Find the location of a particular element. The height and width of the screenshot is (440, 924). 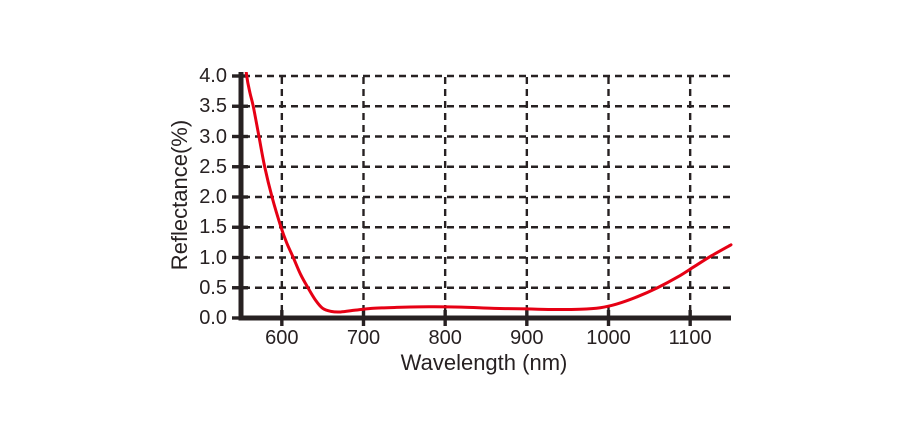

x-axis-title: Wavelength (nm) is located at coordinates (484, 362).